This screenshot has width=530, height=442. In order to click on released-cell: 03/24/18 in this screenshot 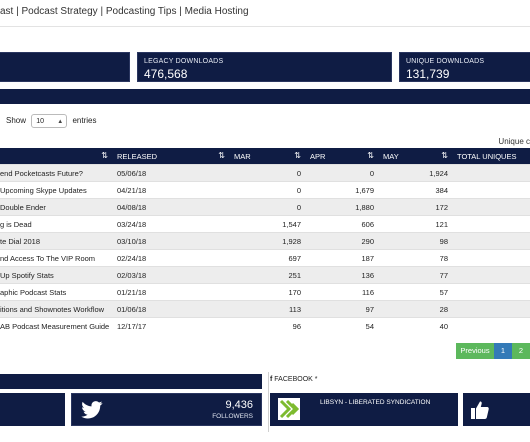, I will do `click(171, 224)`.